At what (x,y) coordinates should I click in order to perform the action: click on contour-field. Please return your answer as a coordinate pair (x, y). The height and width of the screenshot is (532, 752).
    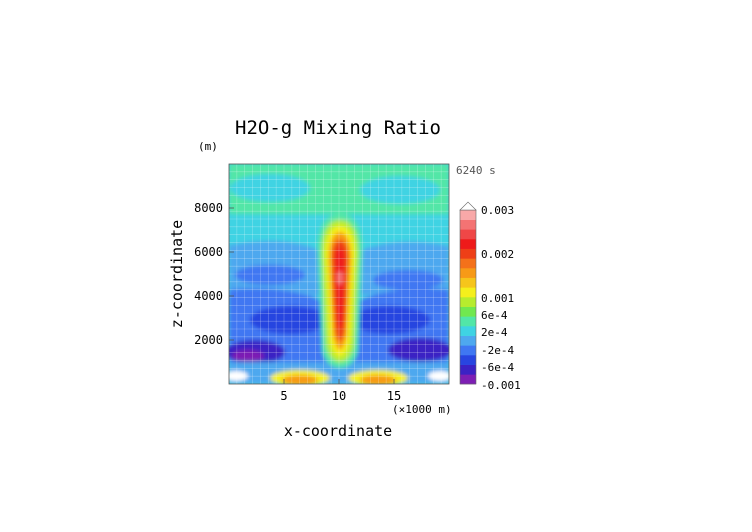
    Looking at the image, I should click on (339, 274).